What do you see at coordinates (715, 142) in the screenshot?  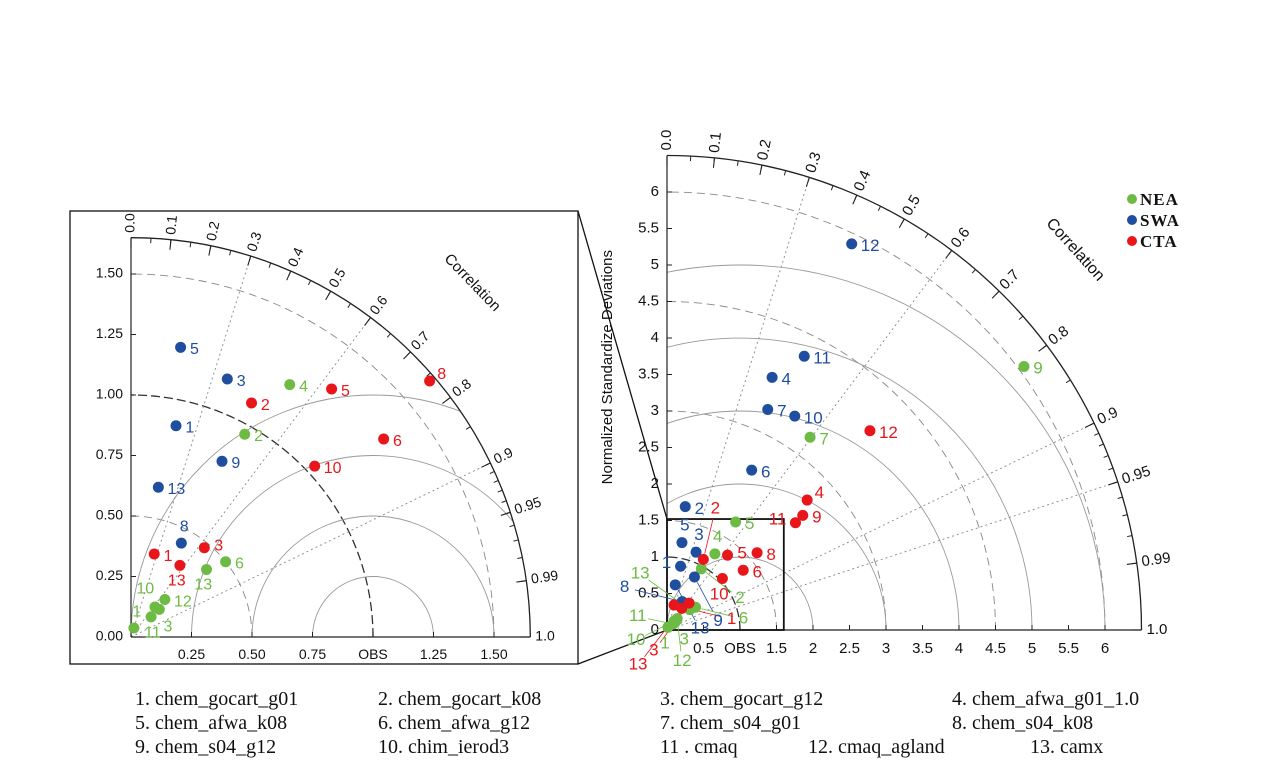 I see `correlation-tick-label: 0.1` at bounding box center [715, 142].